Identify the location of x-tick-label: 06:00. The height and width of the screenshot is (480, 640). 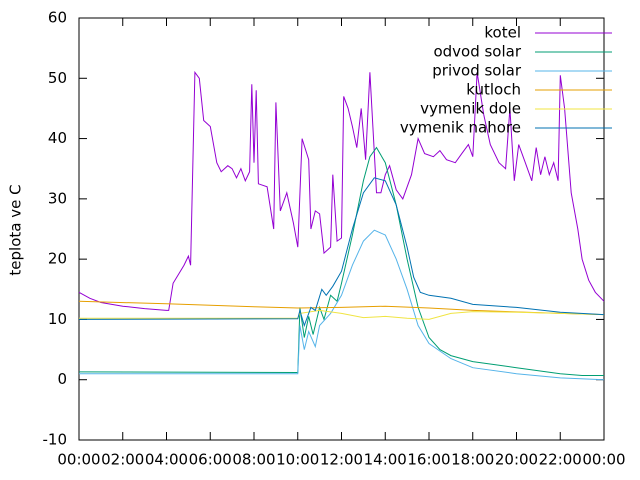
(210, 460).